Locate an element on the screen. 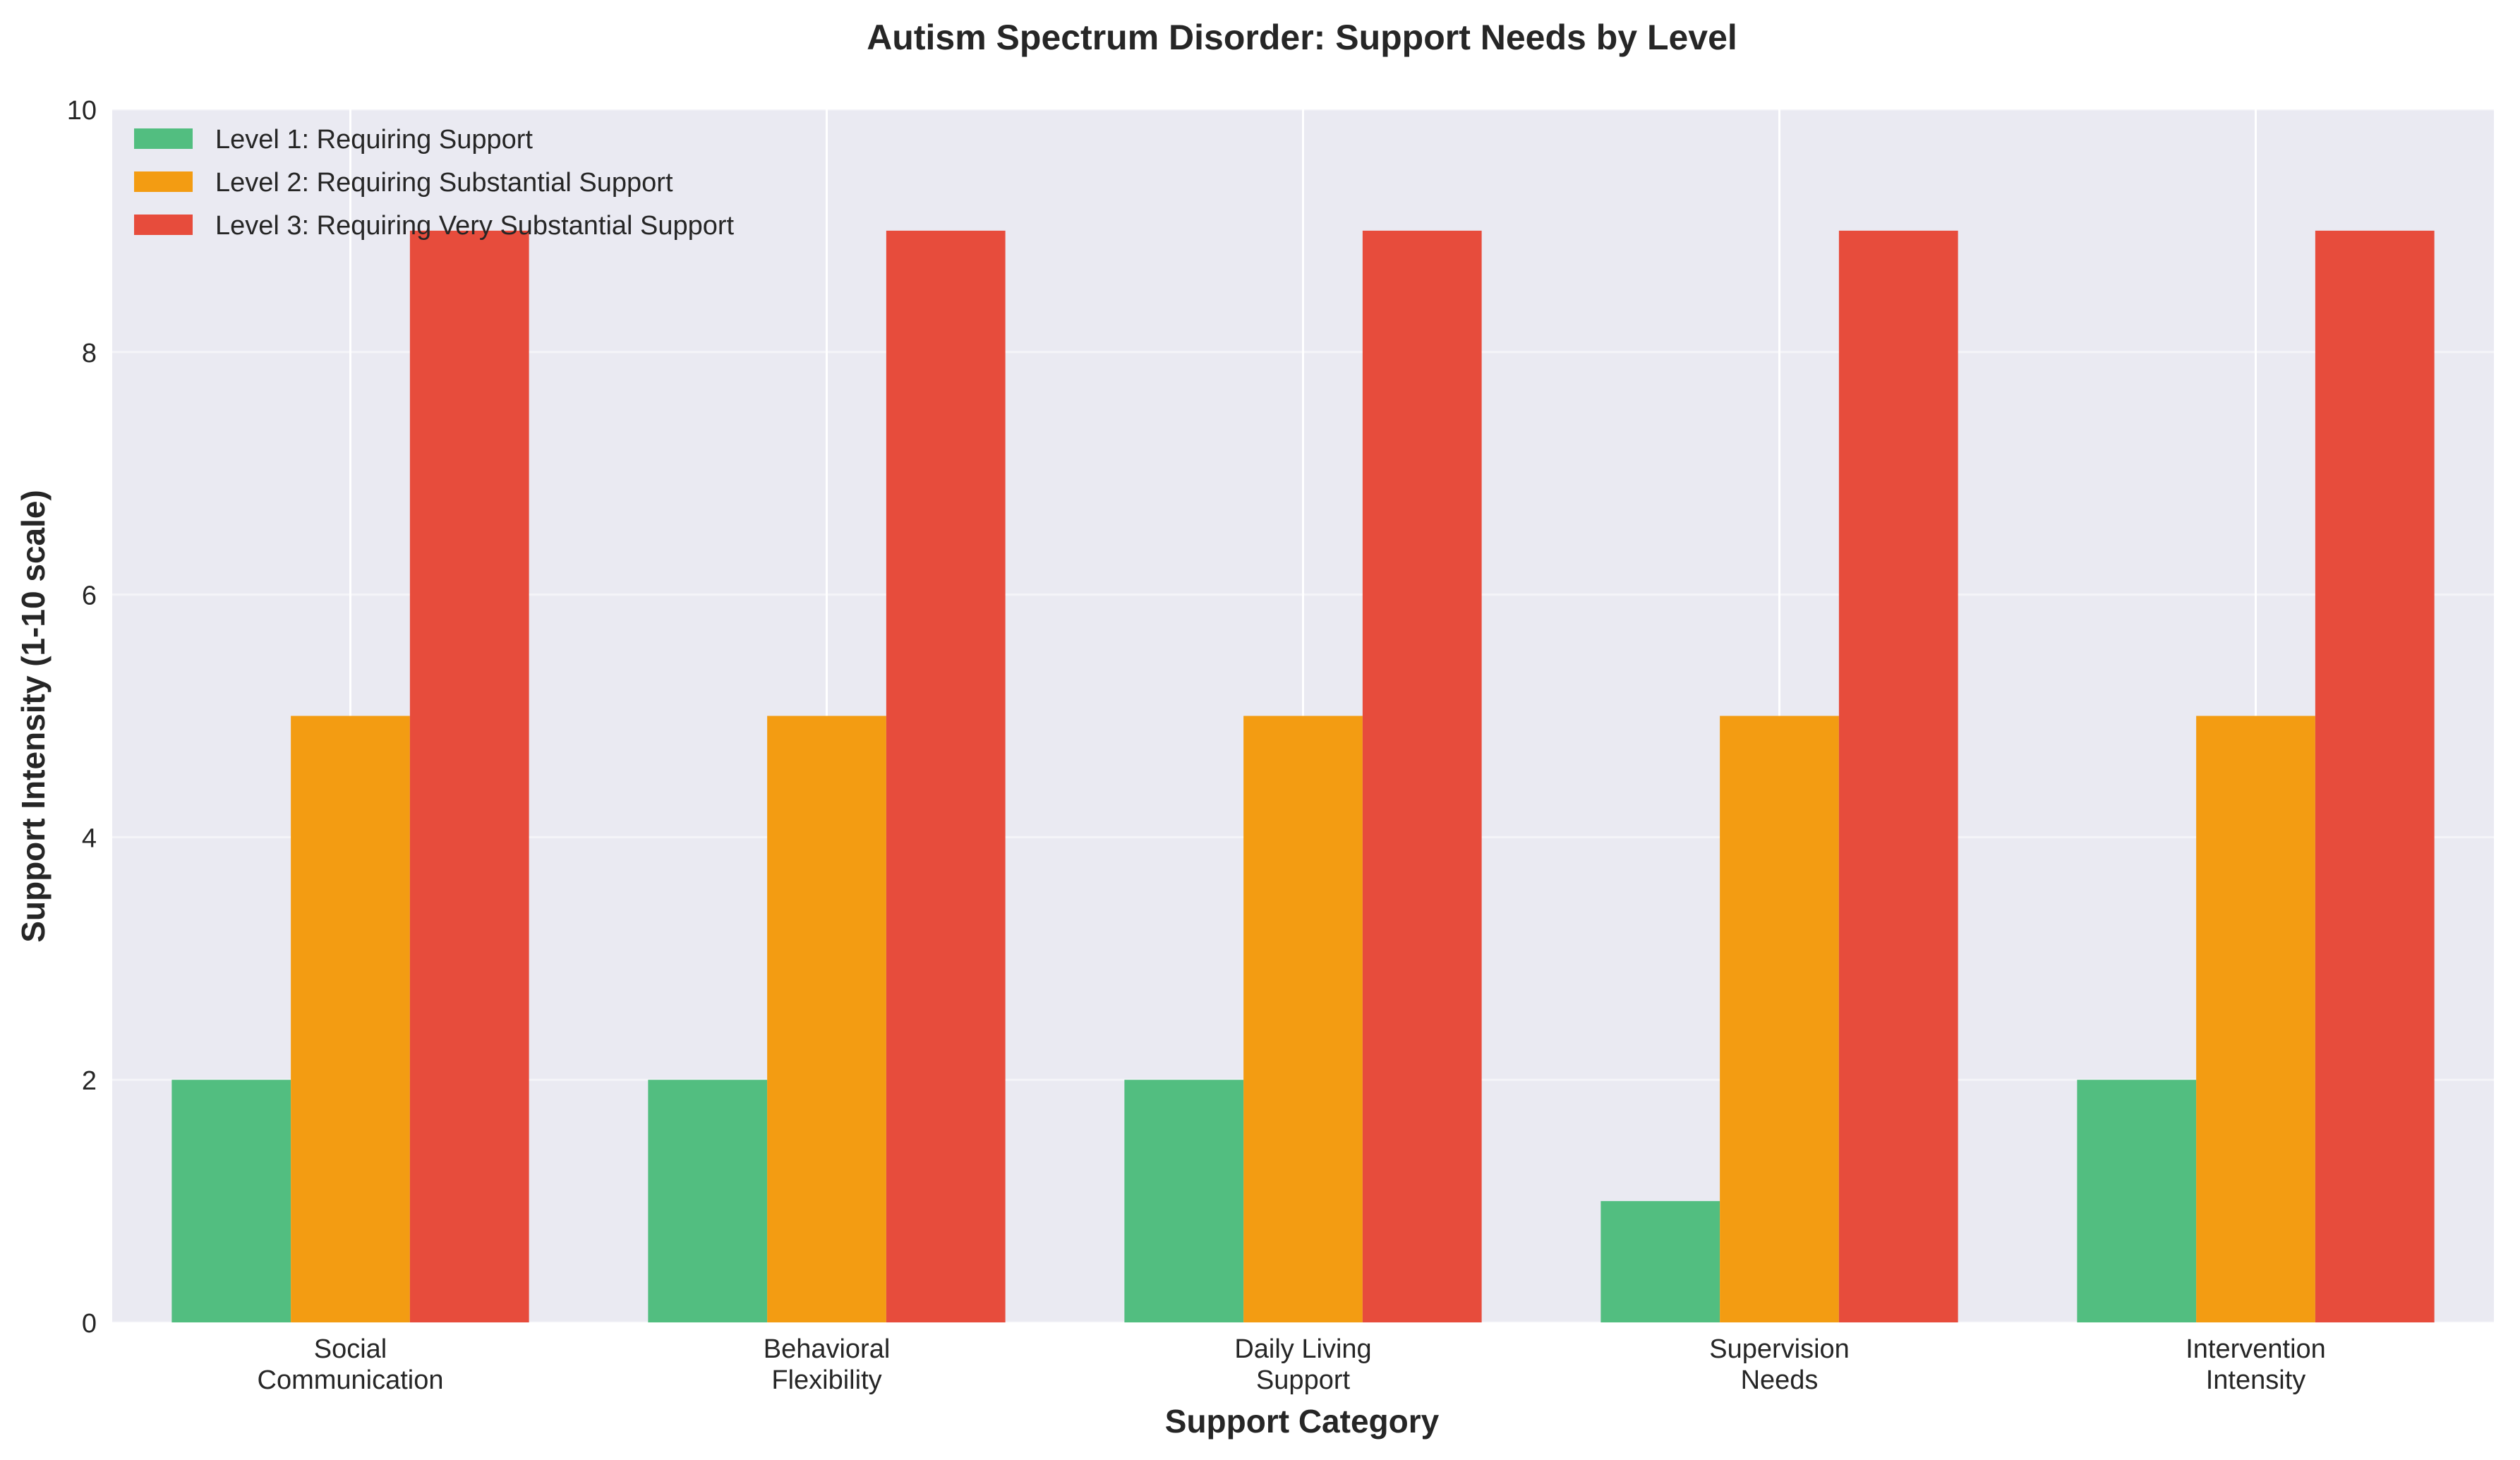  x-tick-label: Intervention Intensity is located at coordinates (2256, 1365).